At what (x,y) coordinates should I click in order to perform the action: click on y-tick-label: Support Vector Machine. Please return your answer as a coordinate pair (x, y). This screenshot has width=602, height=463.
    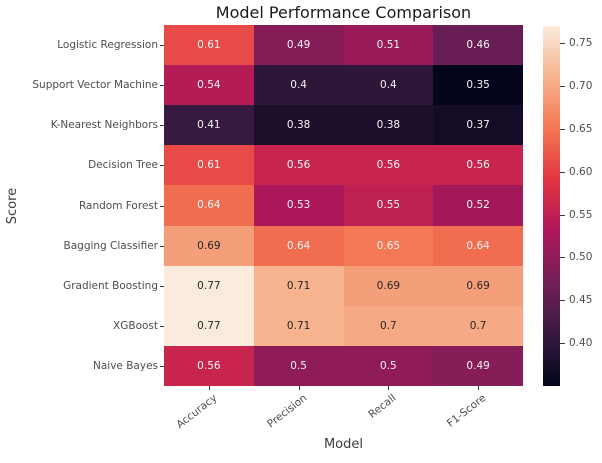
    Looking at the image, I should click on (95, 85).